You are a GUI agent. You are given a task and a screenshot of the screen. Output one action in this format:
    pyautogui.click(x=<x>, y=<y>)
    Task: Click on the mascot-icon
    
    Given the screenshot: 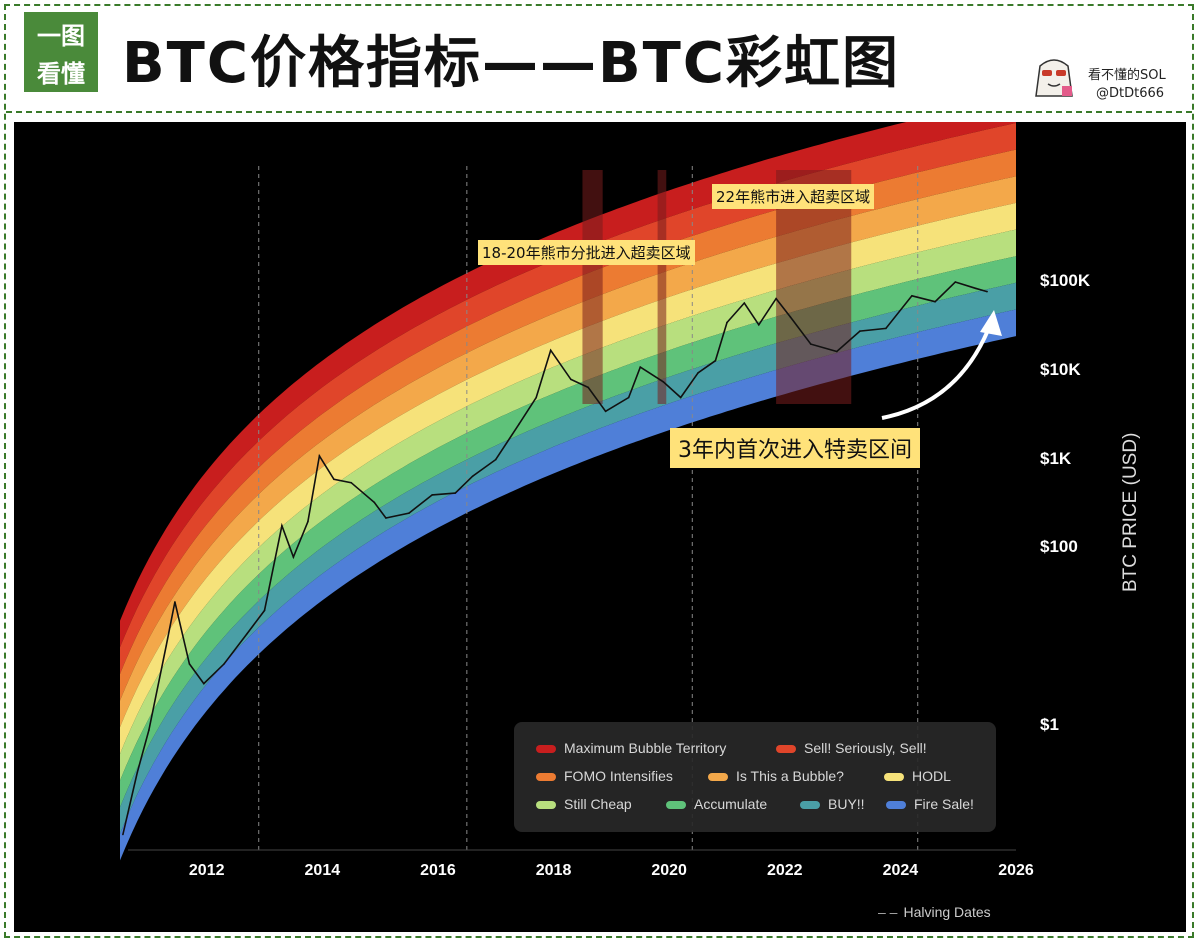 What is the action you would take?
    pyautogui.click(x=1054, y=78)
    